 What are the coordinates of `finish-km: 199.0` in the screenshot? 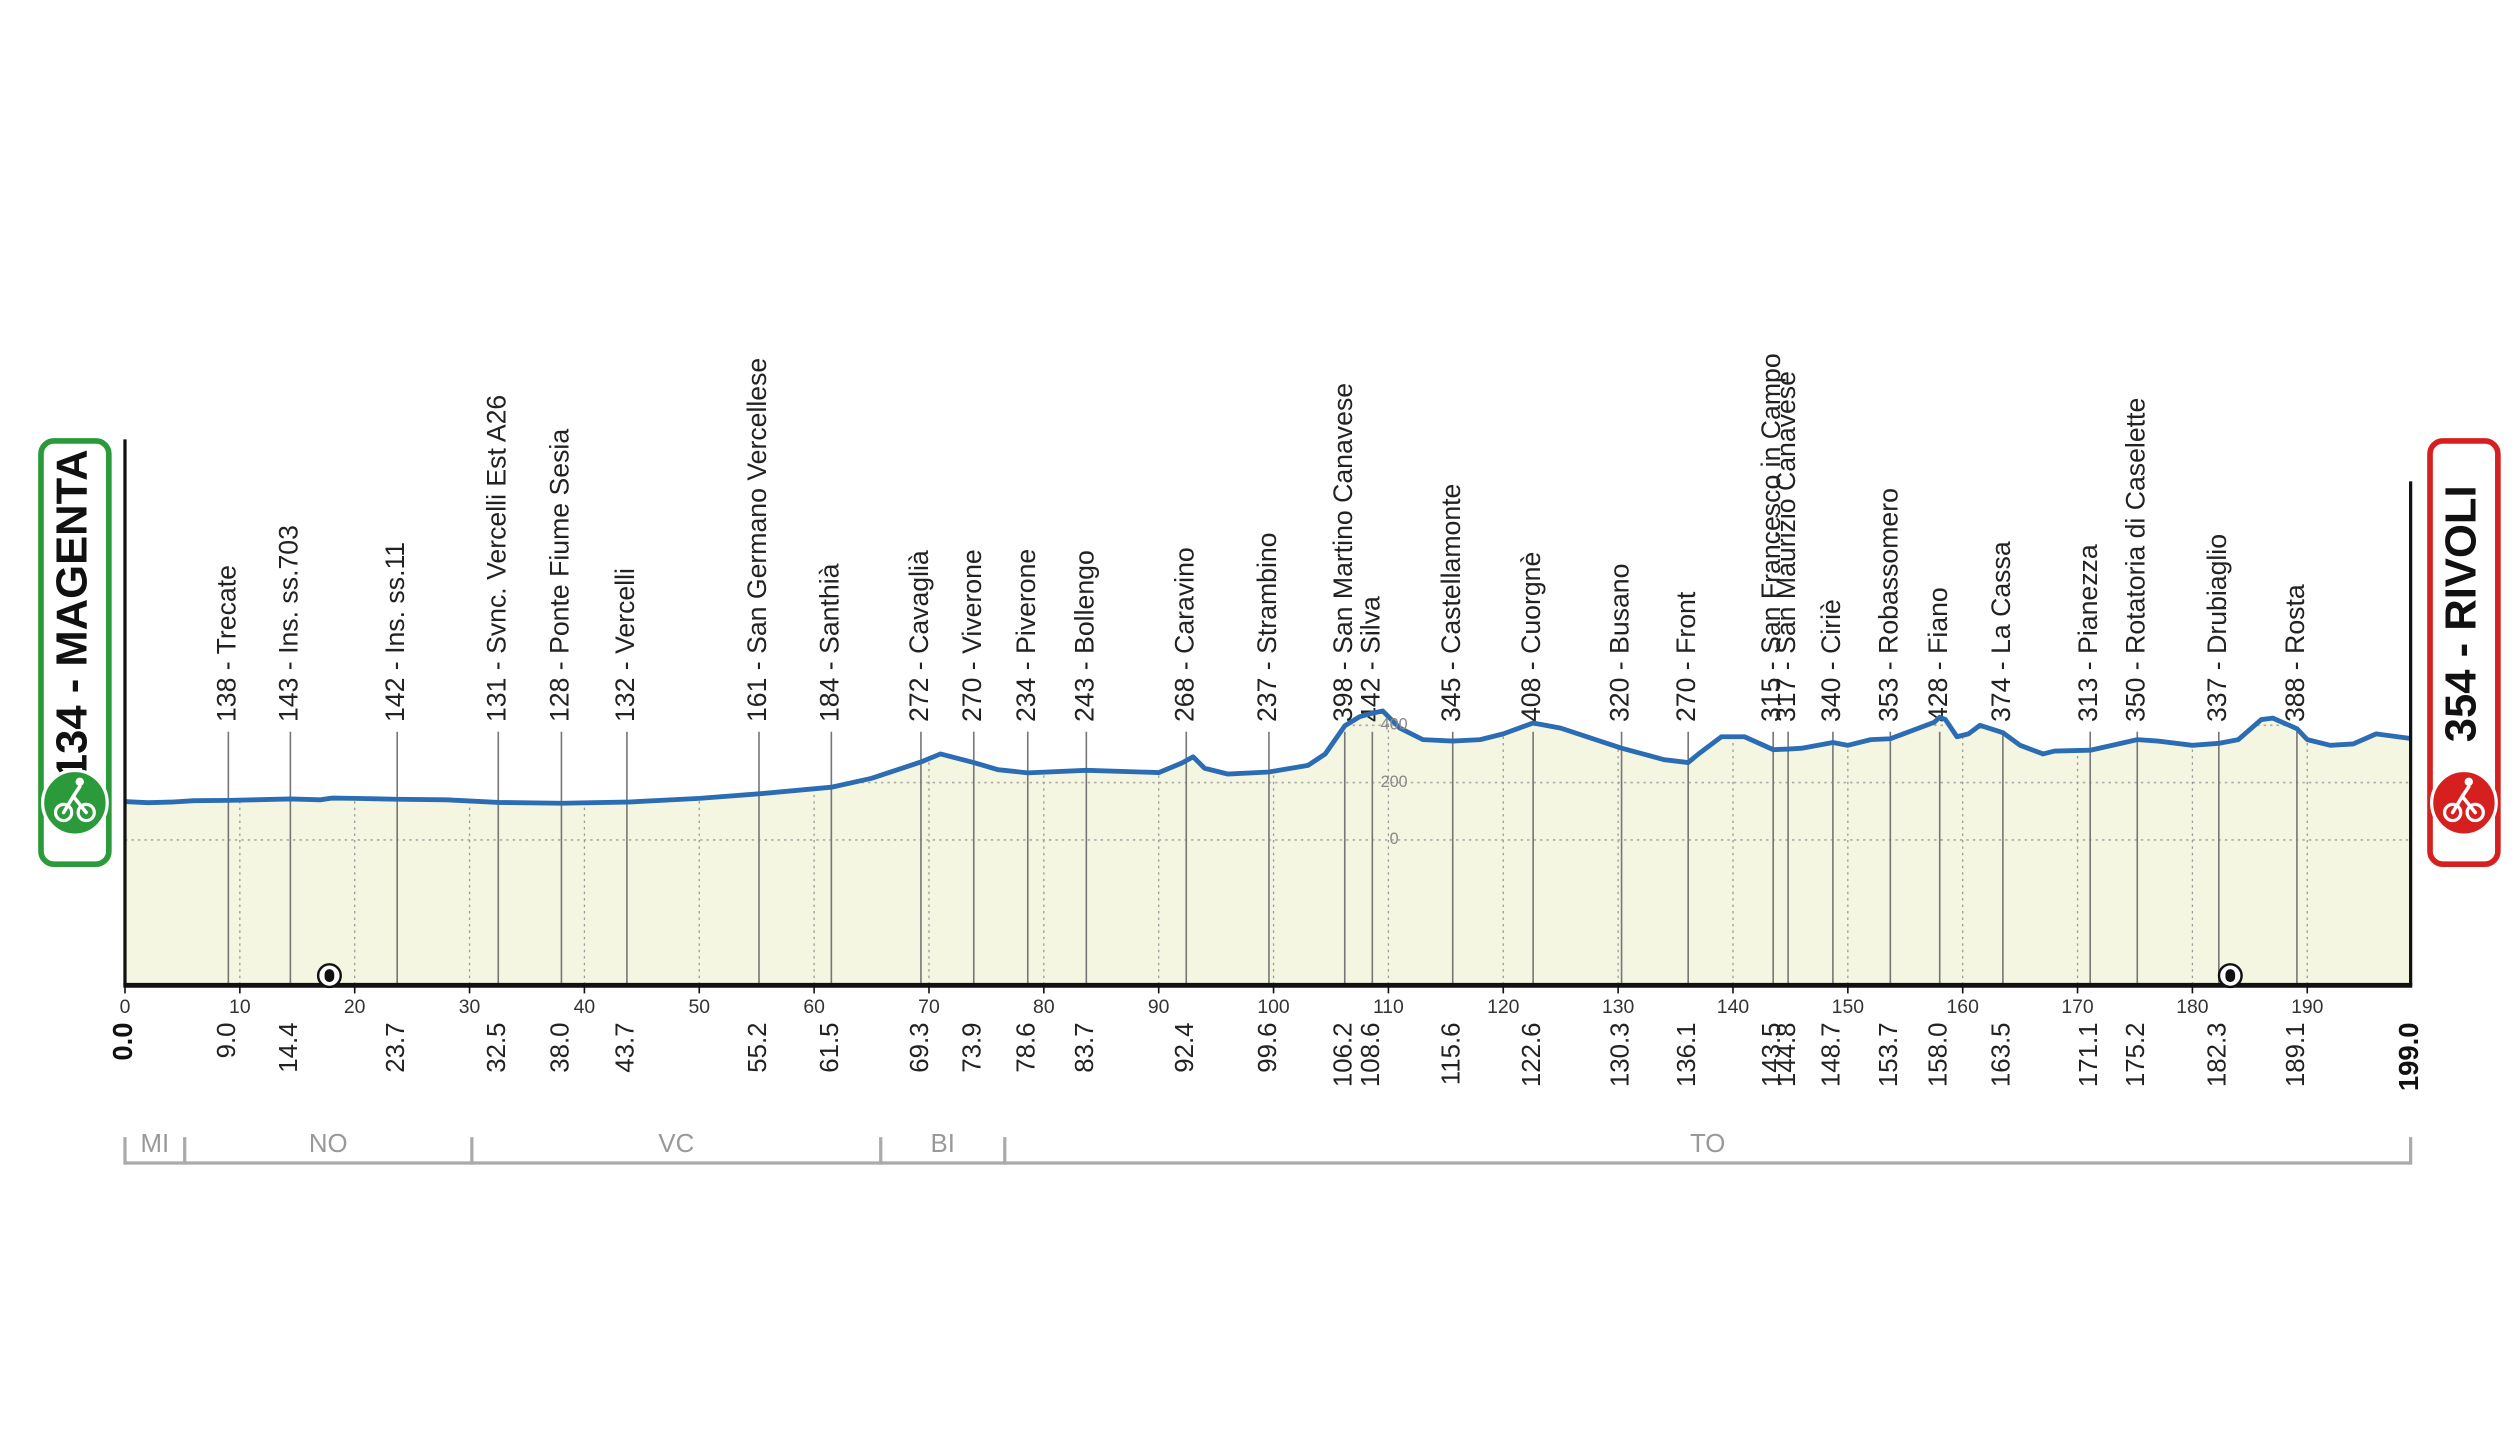 It's located at (2408, 1056).